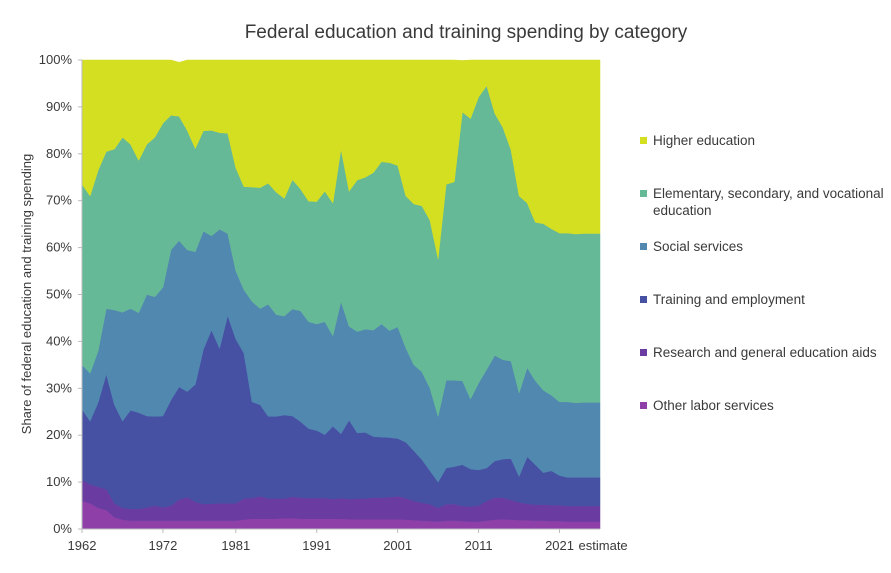 This screenshot has height=573, width=891. I want to click on y-tick-label: 60%, so click(59, 247).